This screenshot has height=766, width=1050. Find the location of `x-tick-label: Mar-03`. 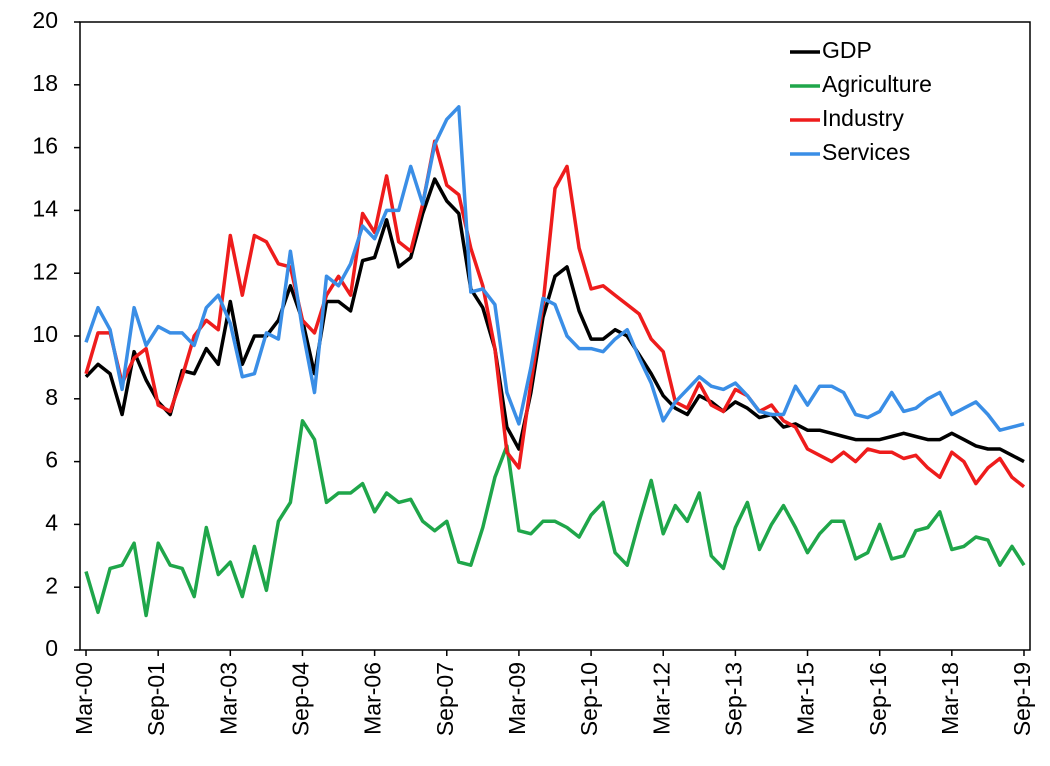

x-tick-label: Mar-03 is located at coordinates (228, 698).